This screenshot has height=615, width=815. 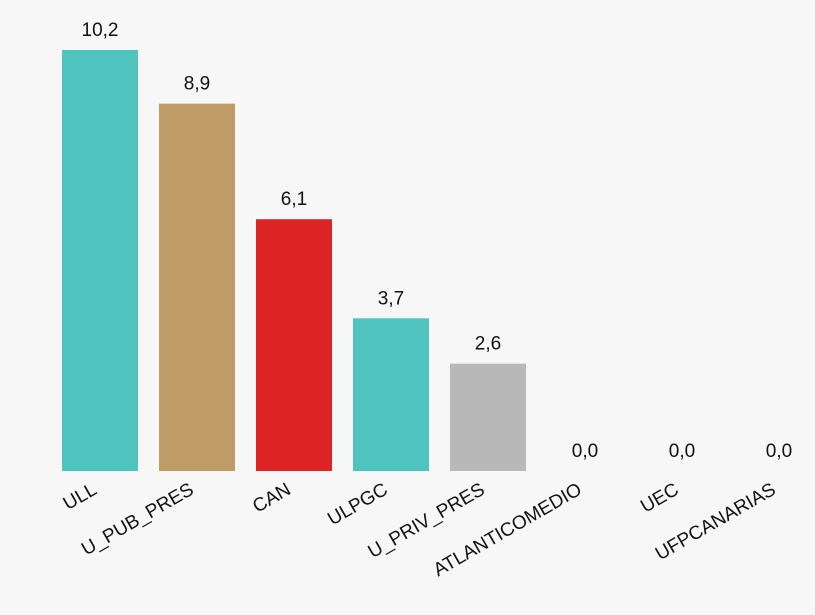 What do you see at coordinates (197, 287) in the screenshot?
I see `bar-u-pub-pres` at bounding box center [197, 287].